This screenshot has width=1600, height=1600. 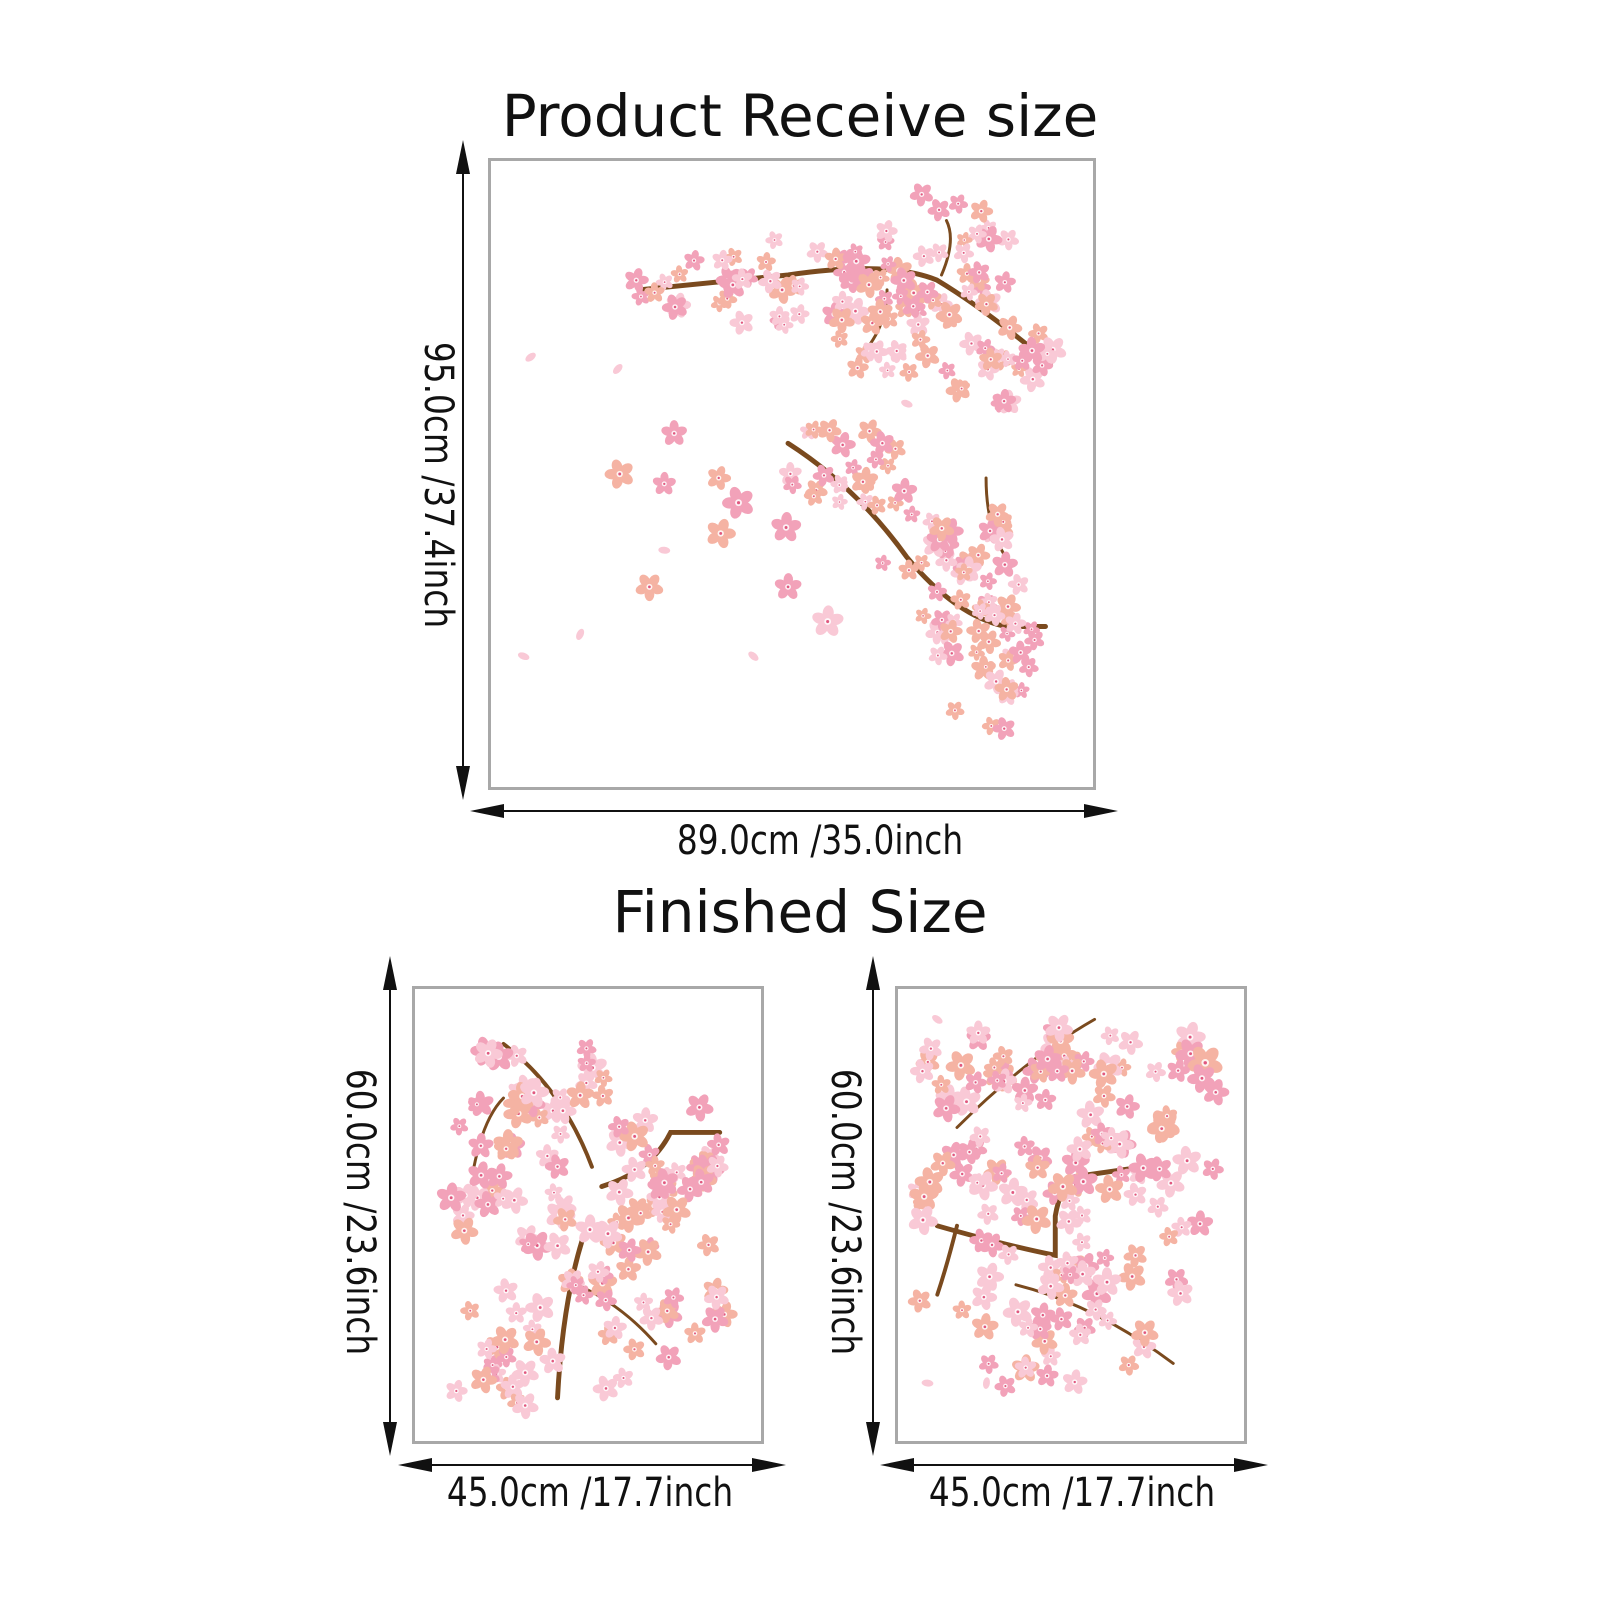 I want to click on width-arrow-right, so click(x=1074, y=1465).